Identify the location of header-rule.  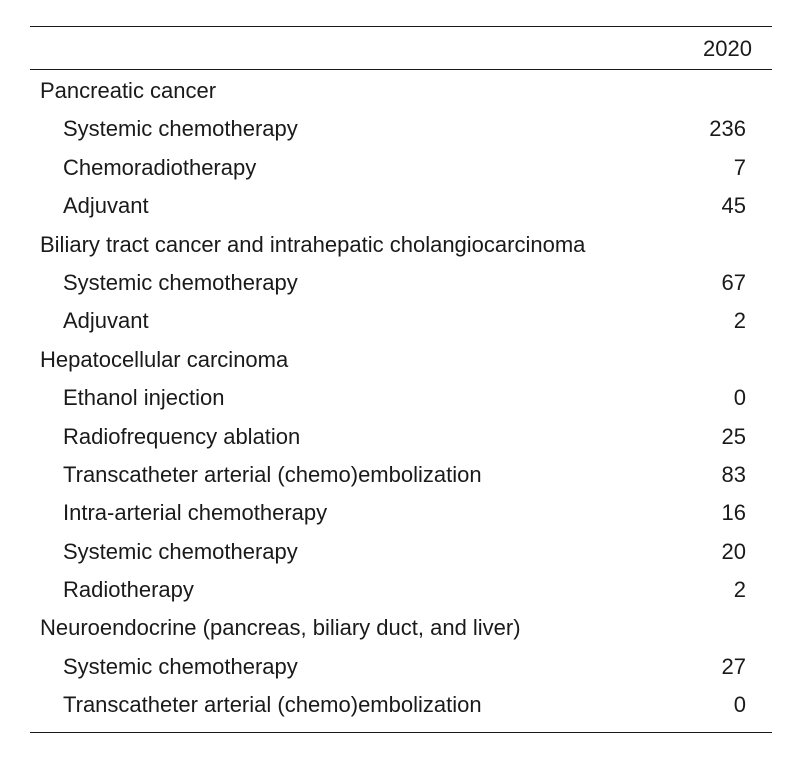
(401, 69).